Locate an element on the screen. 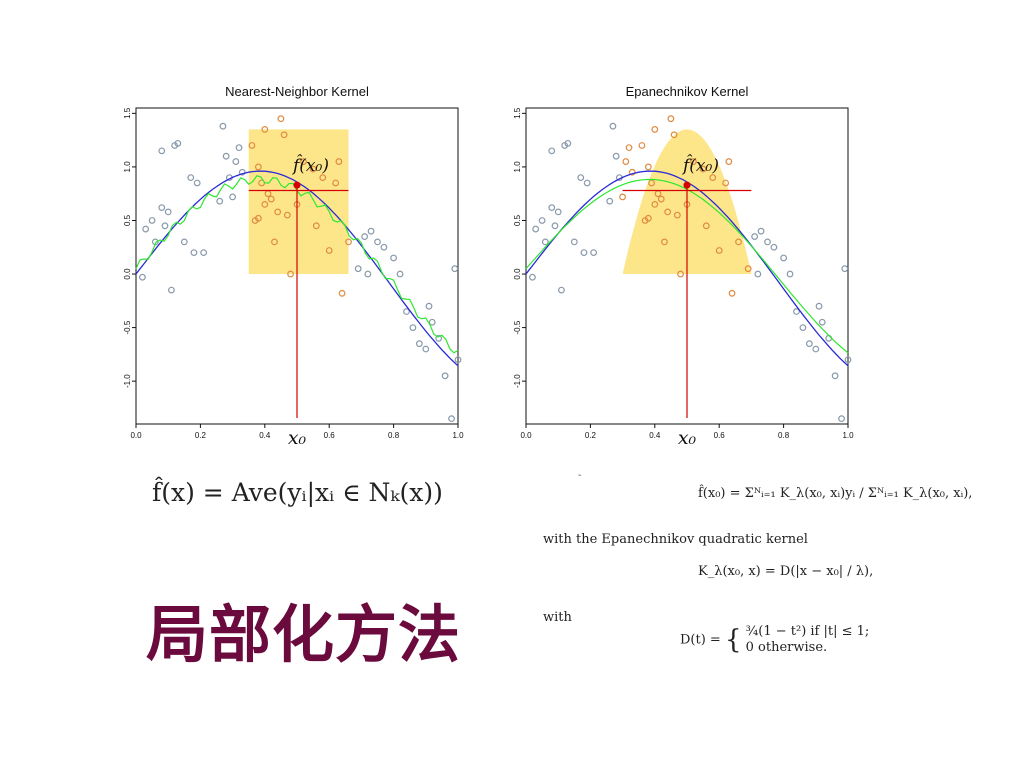 The height and width of the screenshot is (768, 1024). x-tick-label: 0.4 is located at coordinates (655, 435).